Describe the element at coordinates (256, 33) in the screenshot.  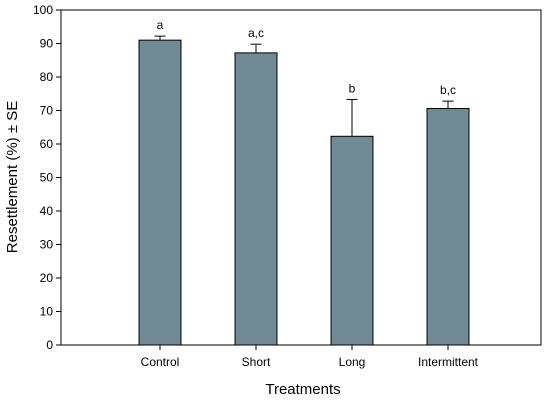
I see `significance-label: a,c` at that location.